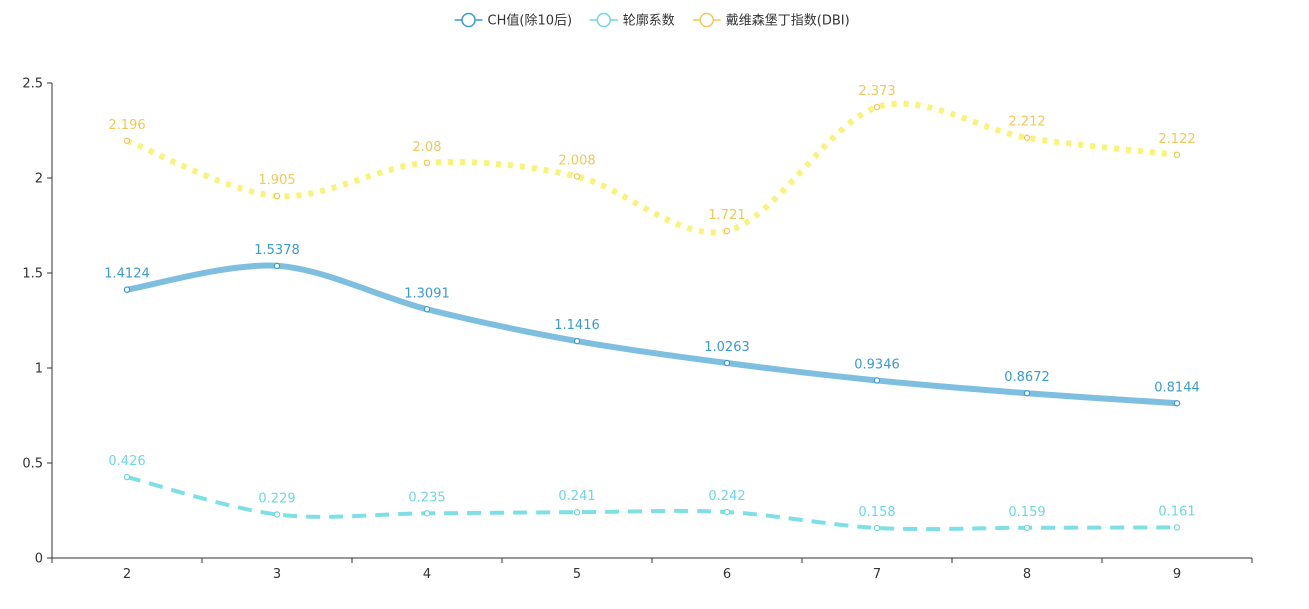 This screenshot has width=1309, height=609. Describe the element at coordinates (1026, 122) in the screenshot. I see `data-label: 2.212` at that location.